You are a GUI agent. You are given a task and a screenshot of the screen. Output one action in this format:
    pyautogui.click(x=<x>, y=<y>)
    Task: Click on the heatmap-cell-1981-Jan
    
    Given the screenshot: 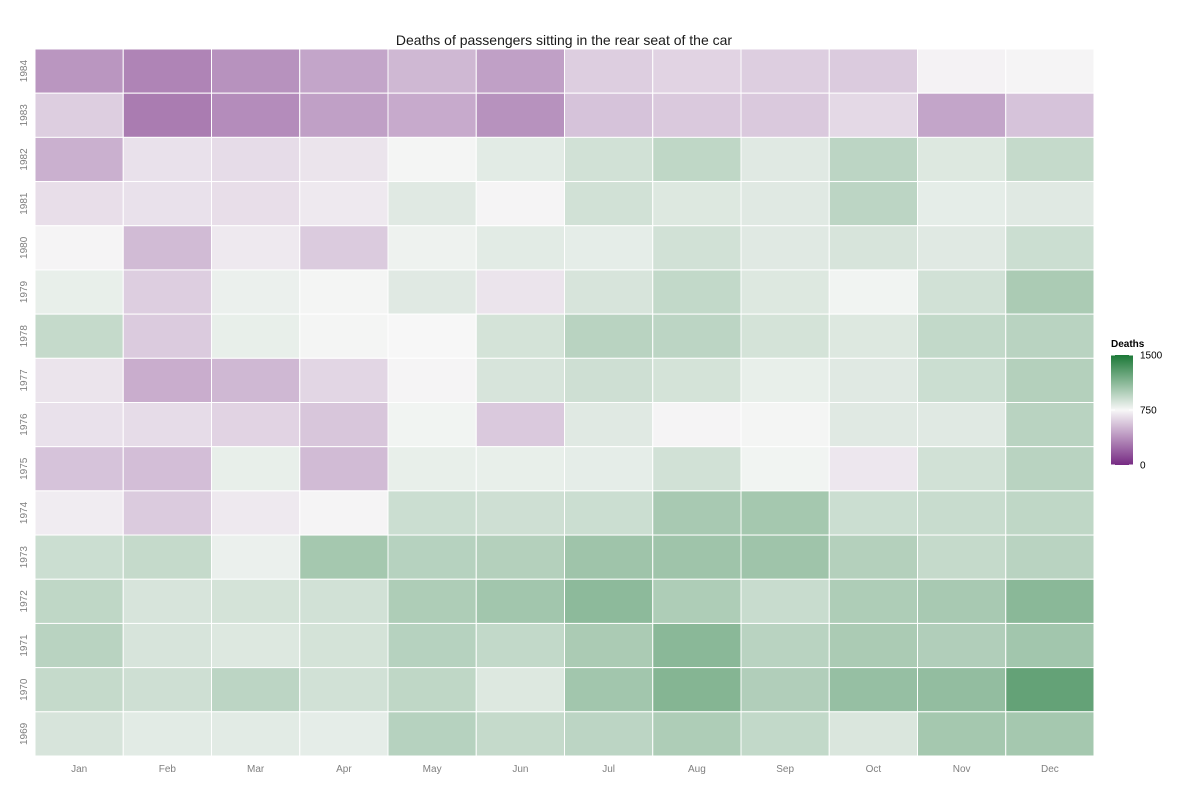 What is the action you would take?
    pyautogui.click(x=79, y=204)
    